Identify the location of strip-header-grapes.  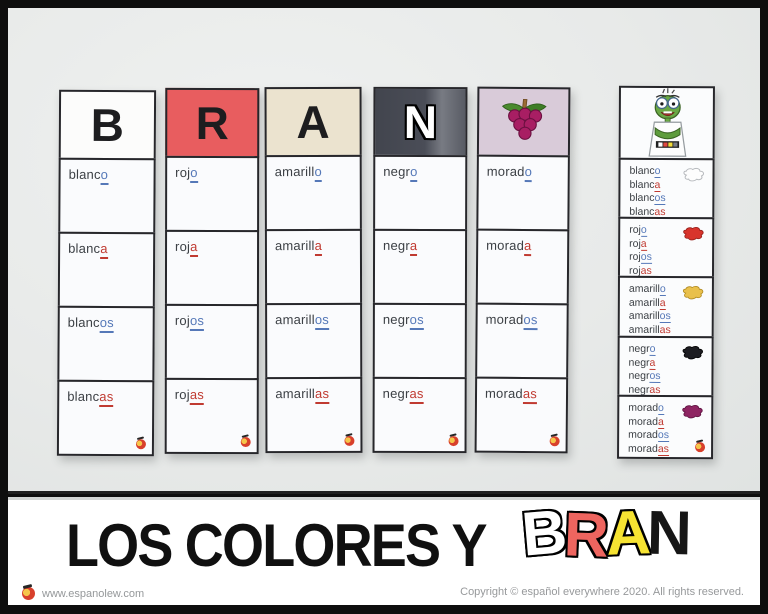
(523, 122).